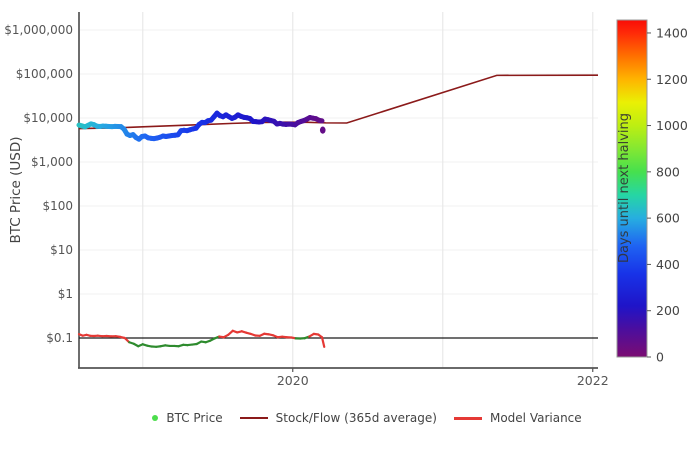 This screenshot has width=700, height=450. I want to click on colorbar-gradient, so click(632, 188).